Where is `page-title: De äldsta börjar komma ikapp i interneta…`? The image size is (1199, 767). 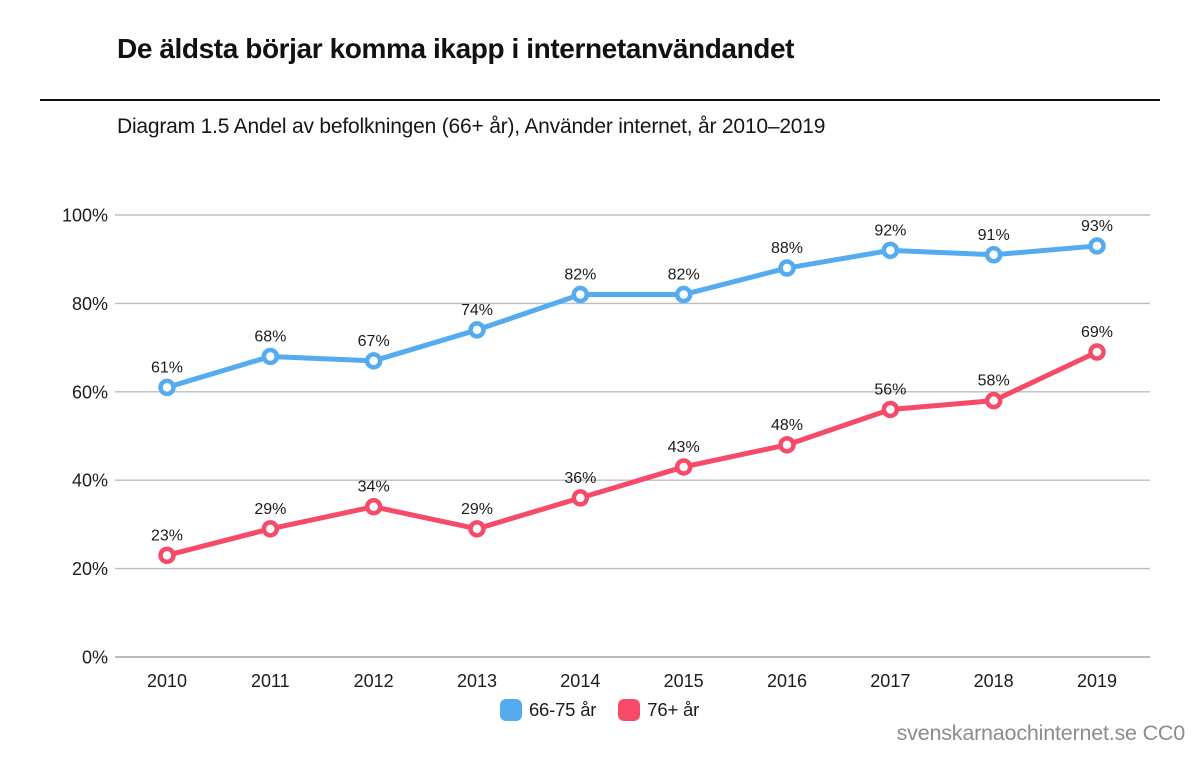
page-title: De äldsta börjar komma ikapp i interneta… is located at coordinates (456, 48).